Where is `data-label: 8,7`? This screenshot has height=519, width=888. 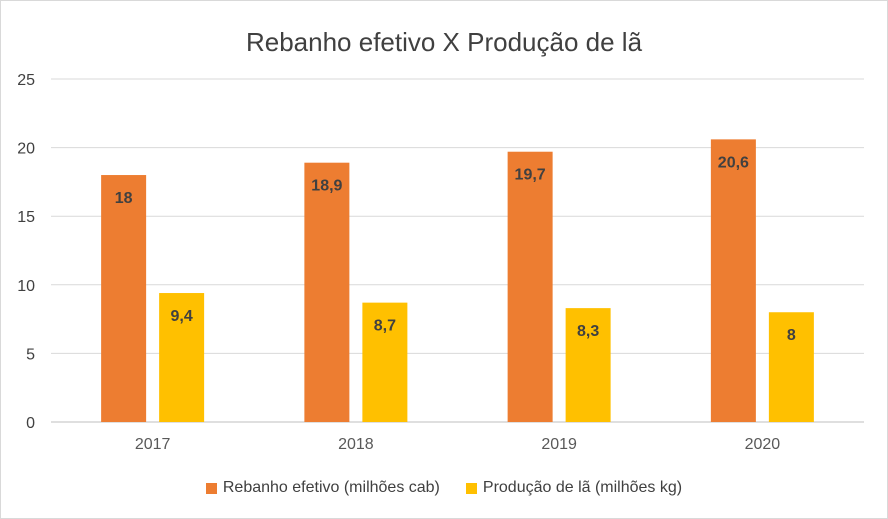
data-label: 8,7 is located at coordinates (385, 326).